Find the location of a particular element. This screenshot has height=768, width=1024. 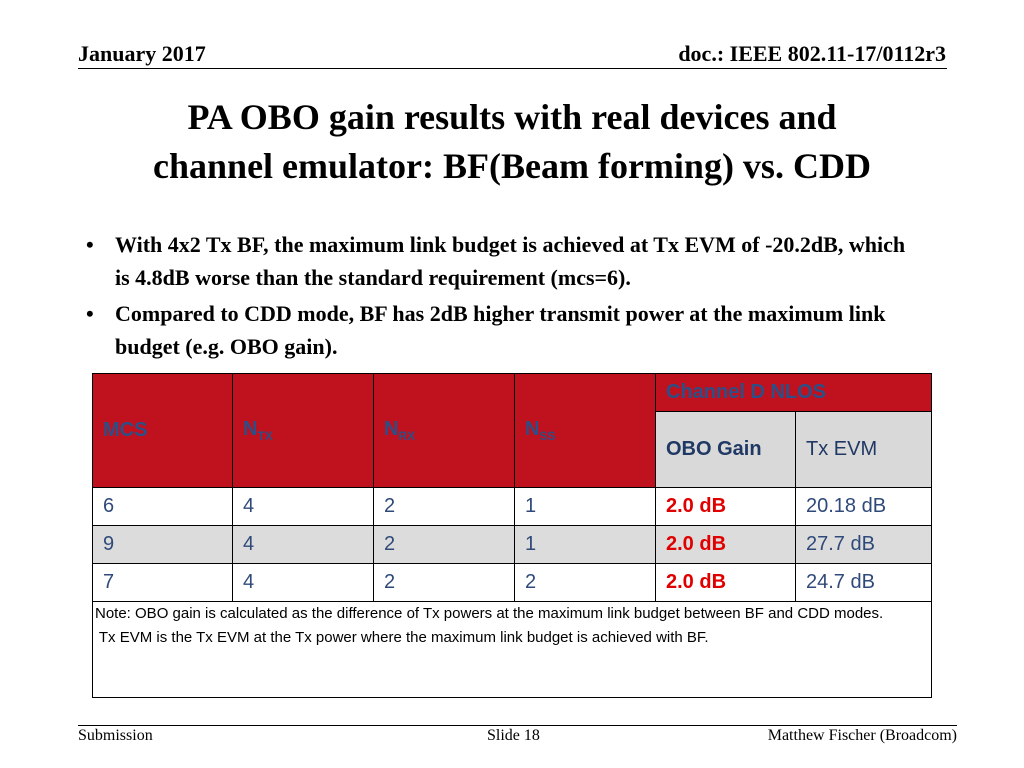

cell-tx-evm: 27.7 dB is located at coordinates (863, 544).